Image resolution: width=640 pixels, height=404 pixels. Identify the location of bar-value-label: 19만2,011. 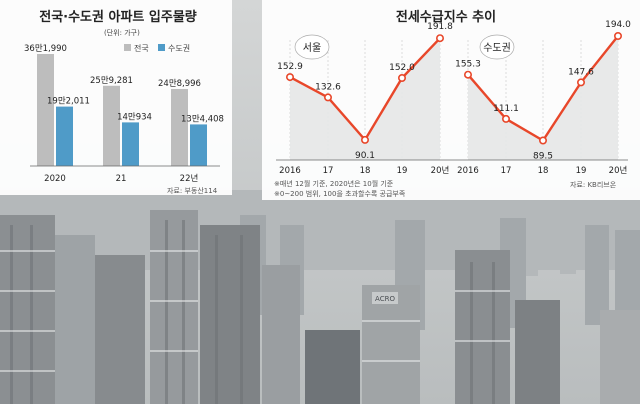
(68, 102).